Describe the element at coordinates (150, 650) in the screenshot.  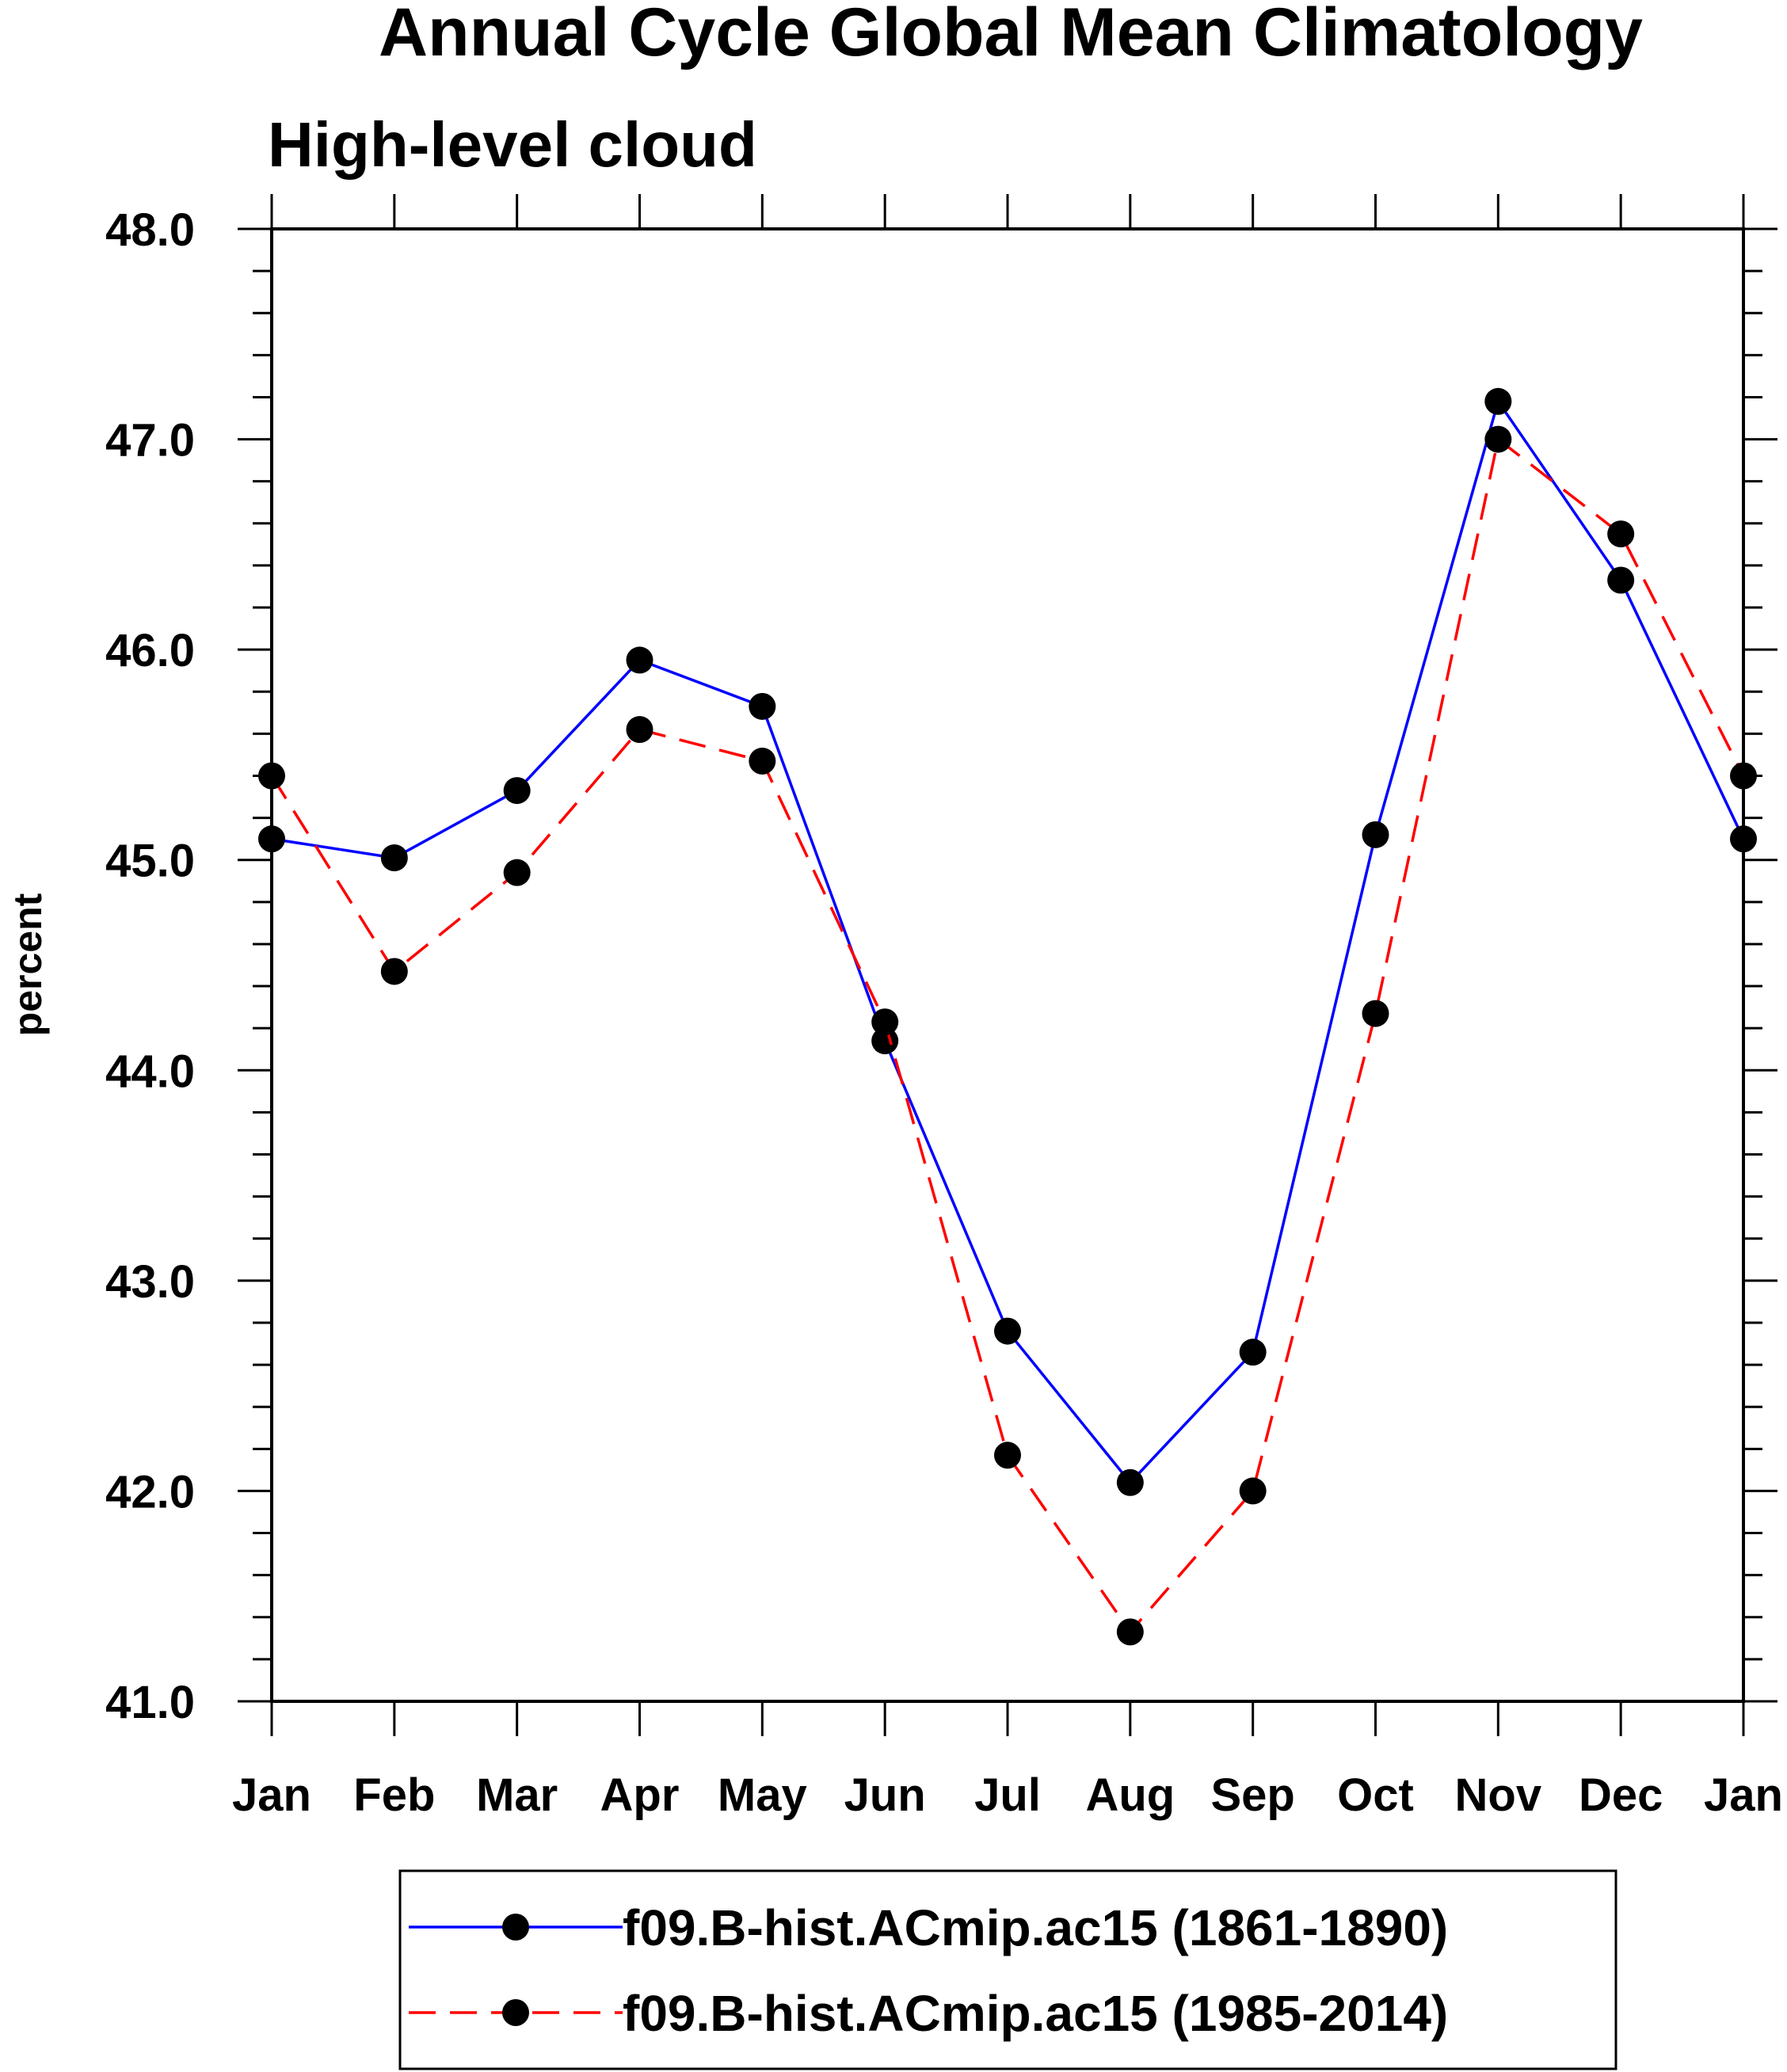
I see `y-tick-label: 46.0` at that location.